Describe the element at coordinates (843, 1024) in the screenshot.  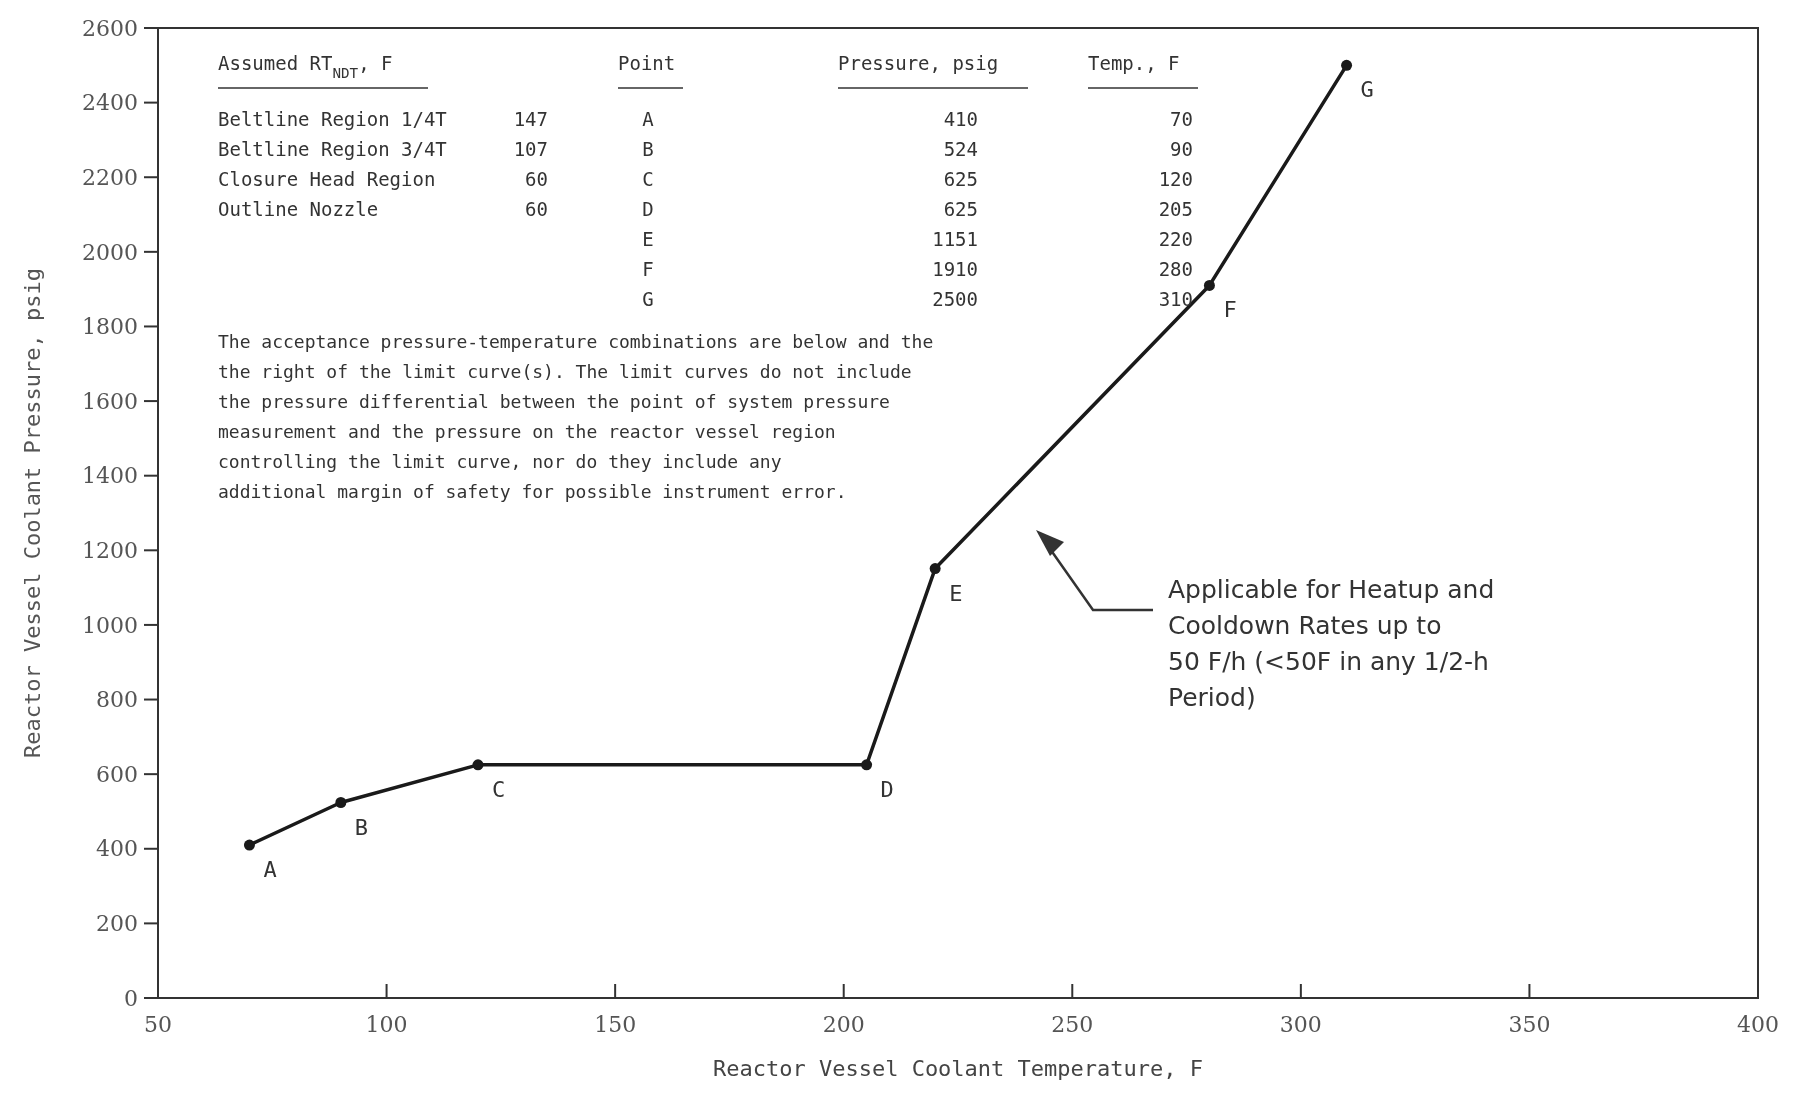
I see `x-tick-label: 200` at that location.